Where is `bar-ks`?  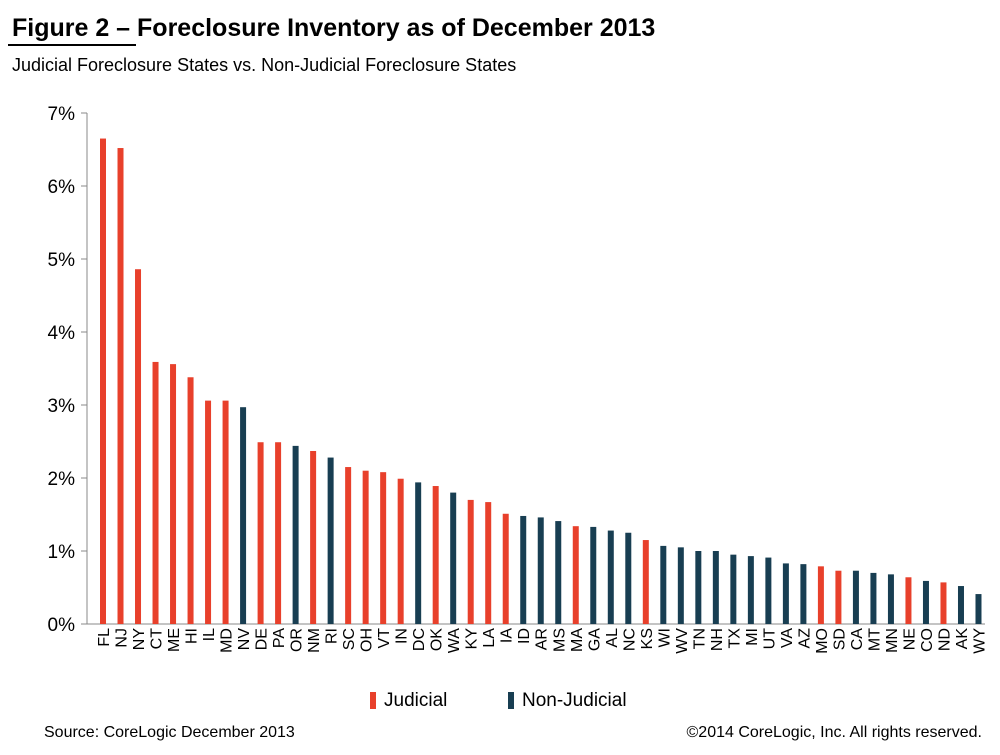 bar-ks is located at coordinates (645, 582).